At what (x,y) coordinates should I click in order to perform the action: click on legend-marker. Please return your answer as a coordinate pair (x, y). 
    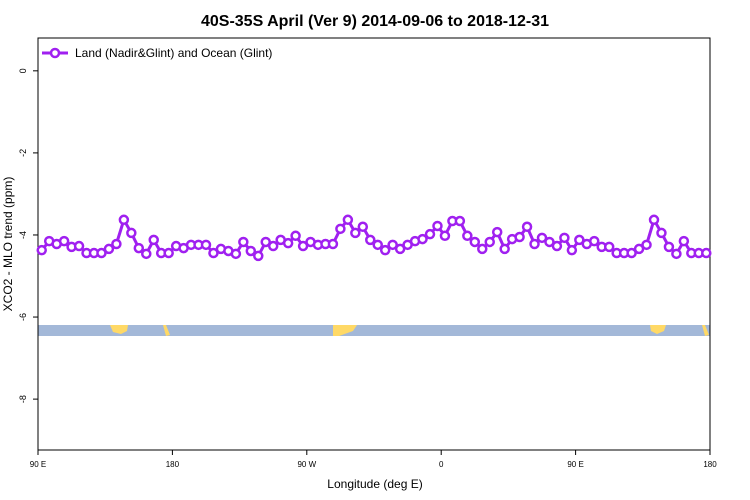
    Looking at the image, I should click on (55, 53).